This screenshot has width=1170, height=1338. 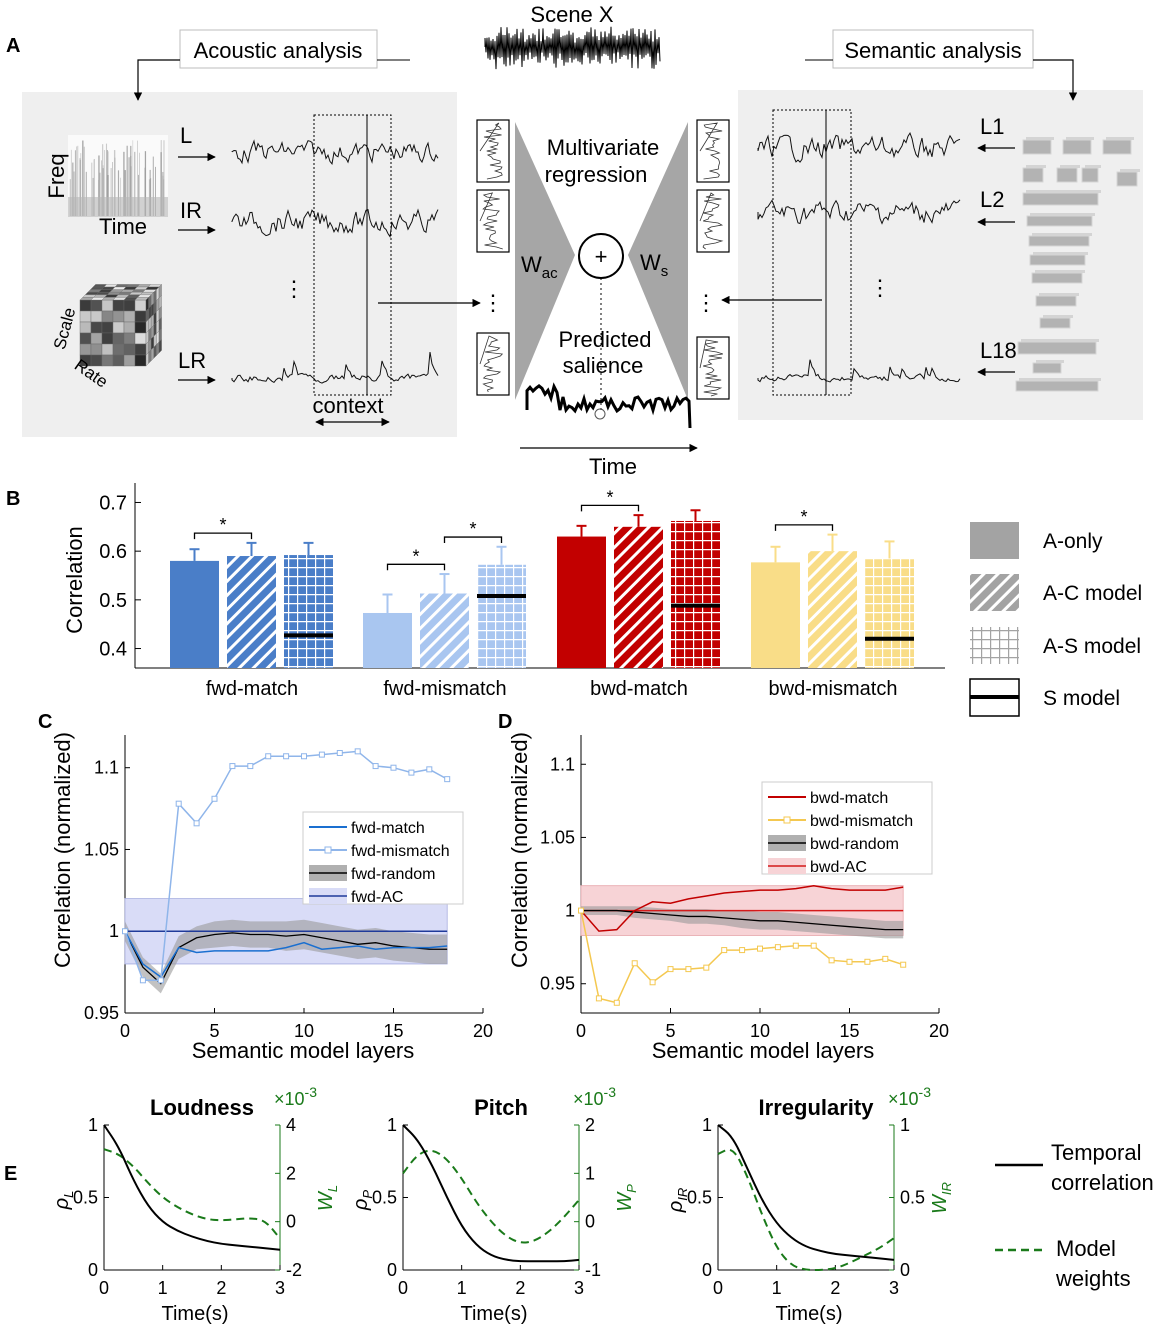 What do you see at coordinates (1055, 619) in the screenshot?
I see `panel-b-legend: A-only A-C model A-S model S model` at bounding box center [1055, 619].